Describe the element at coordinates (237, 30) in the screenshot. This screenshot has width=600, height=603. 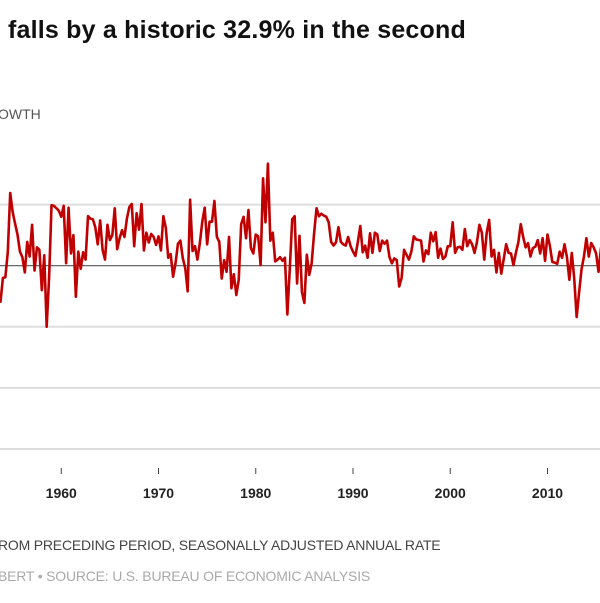
I see `chart-title: falls by a historic 32.9% in the second` at that location.